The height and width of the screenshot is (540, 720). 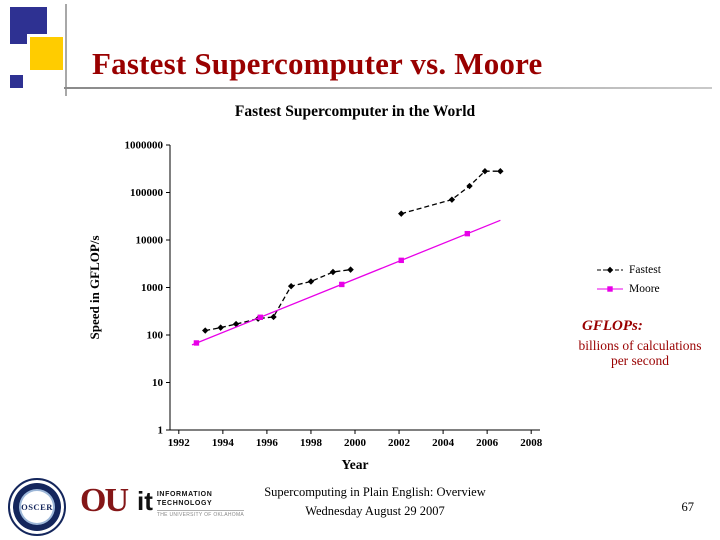 What do you see at coordinates (16, 81) in the screenshot?
I see `decoration-navy-small-square` at bounding box center [16, 81].